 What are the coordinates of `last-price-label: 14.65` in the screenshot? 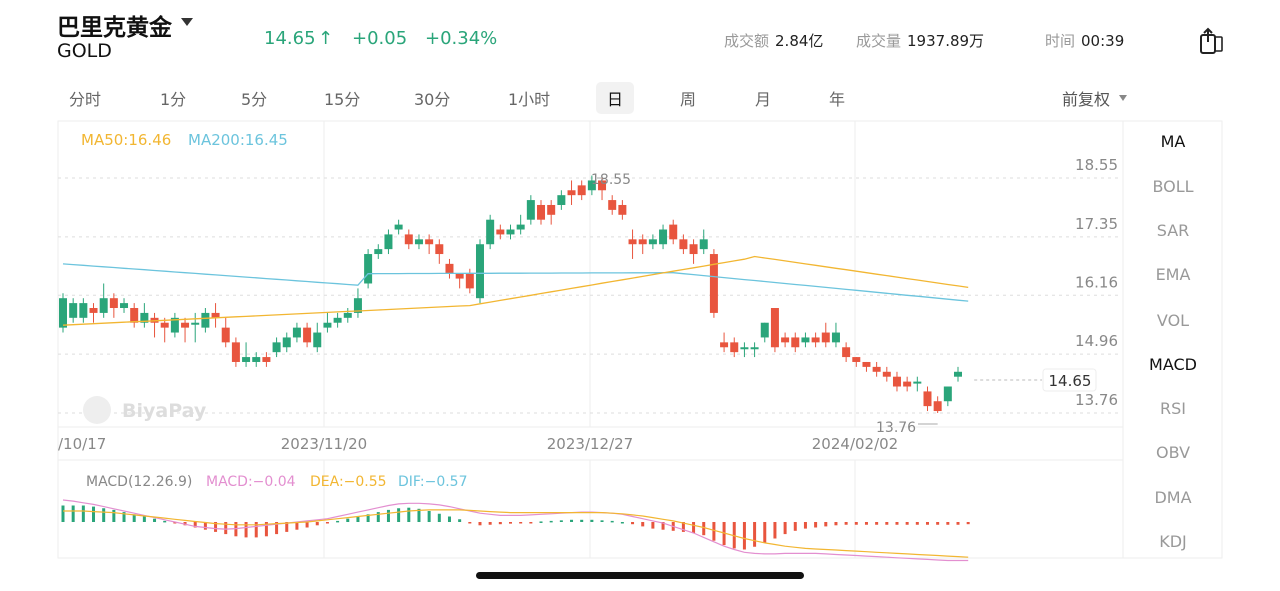 It's located at (1070, 381).